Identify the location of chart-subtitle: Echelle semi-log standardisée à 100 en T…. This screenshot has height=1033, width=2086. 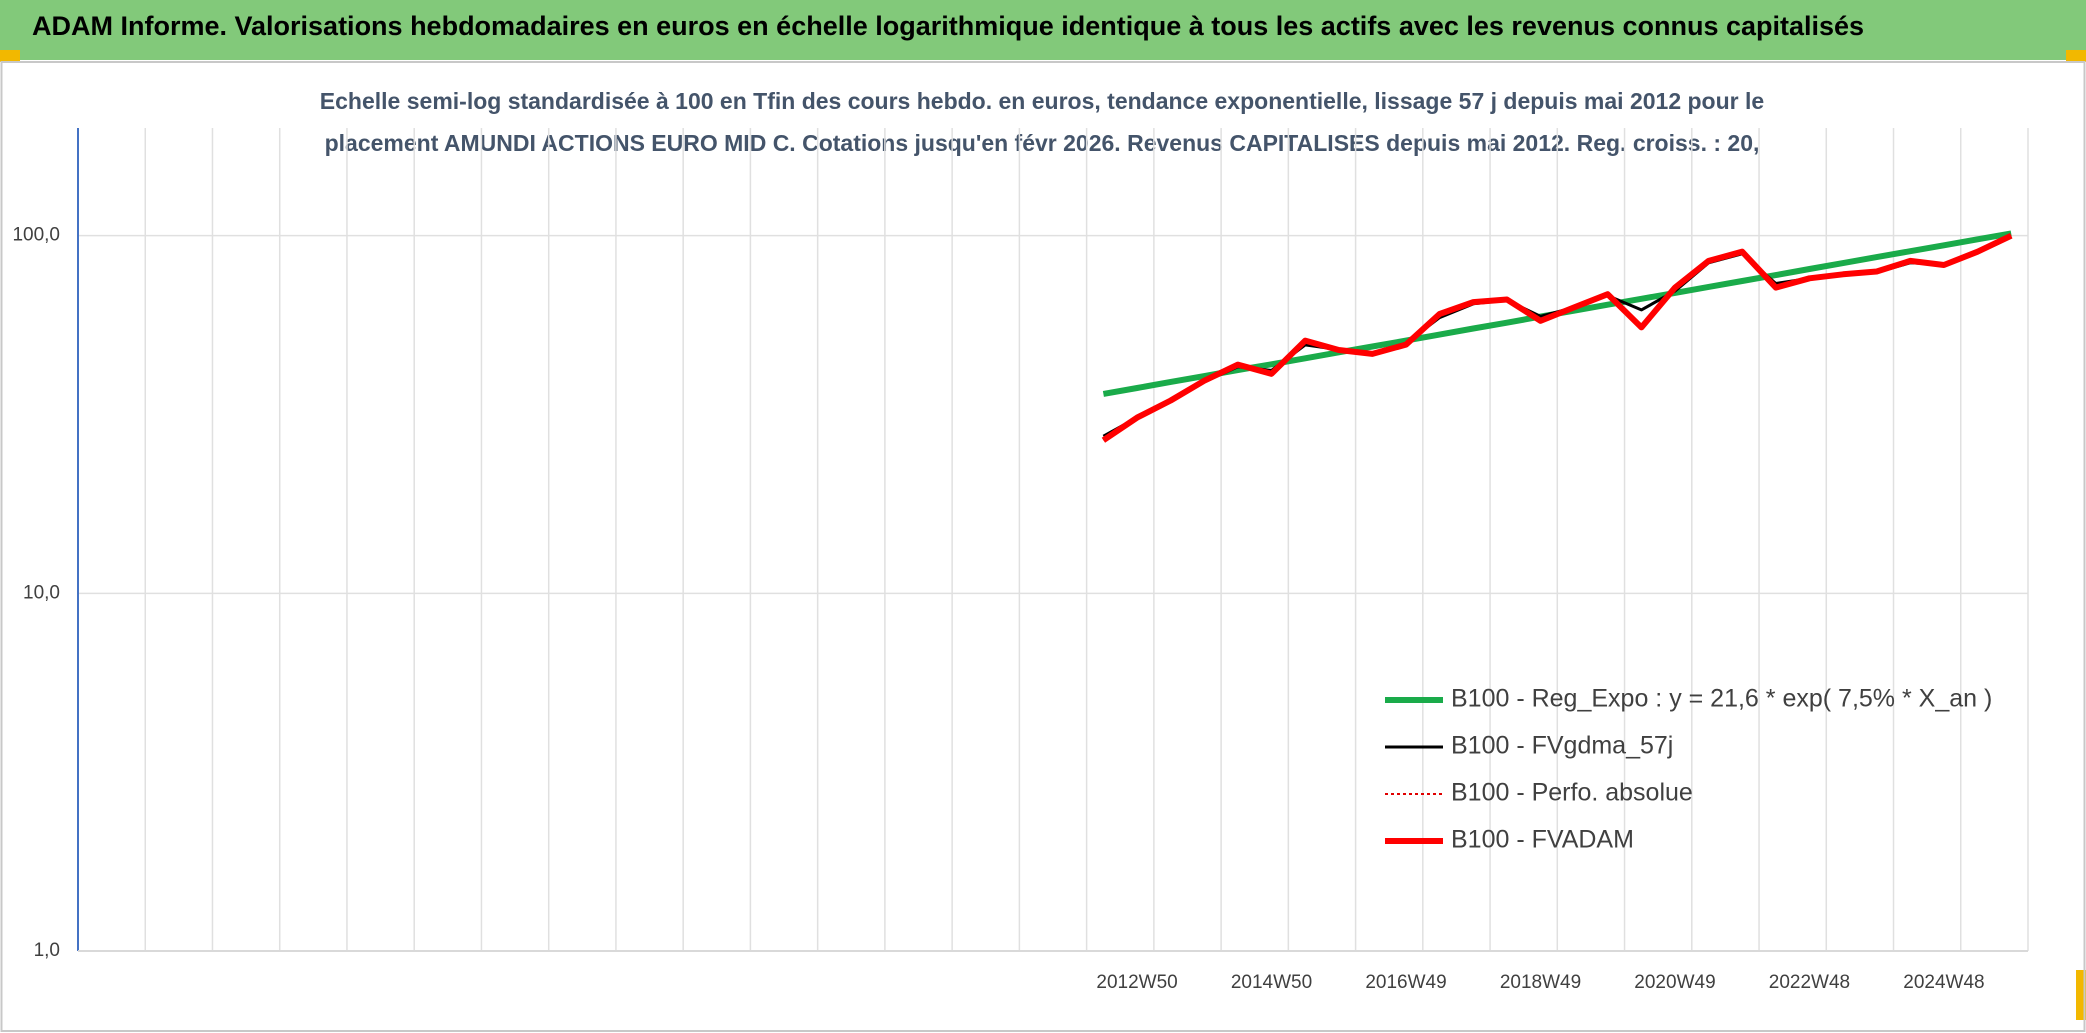
(1042, 101).